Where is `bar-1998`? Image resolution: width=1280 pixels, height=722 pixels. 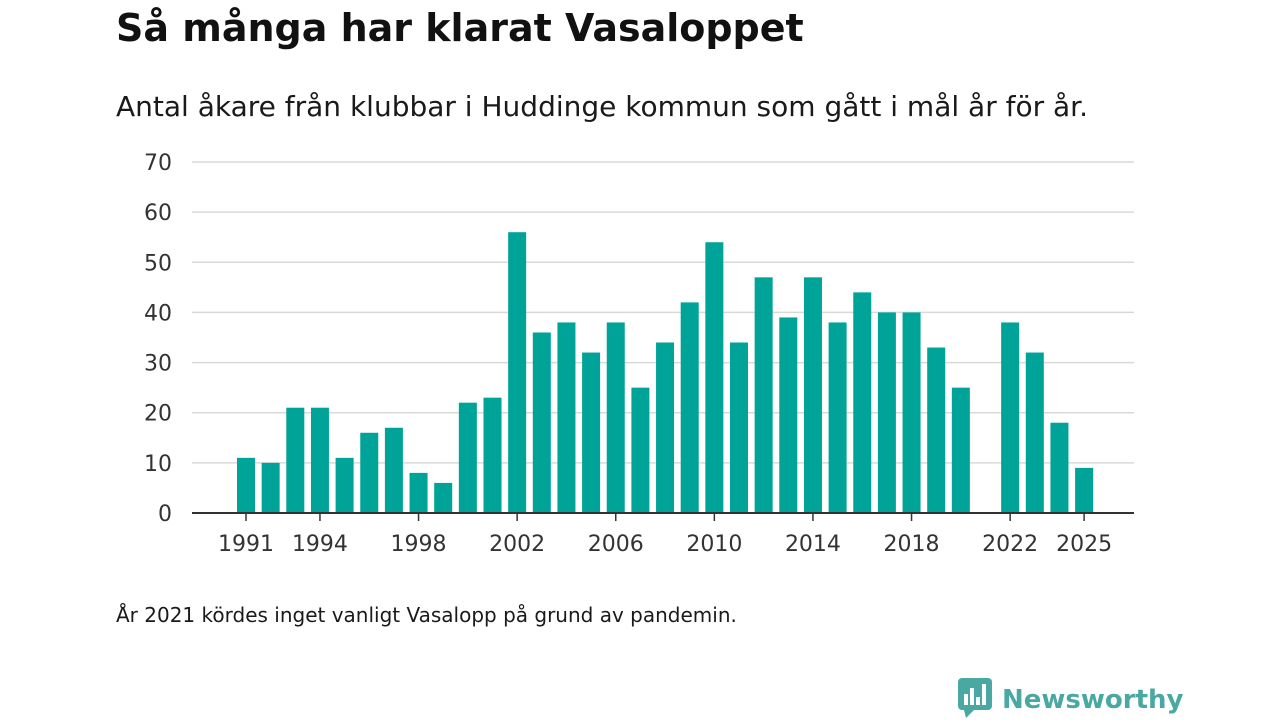
bar-1998 is located at coordinates (418, 492).